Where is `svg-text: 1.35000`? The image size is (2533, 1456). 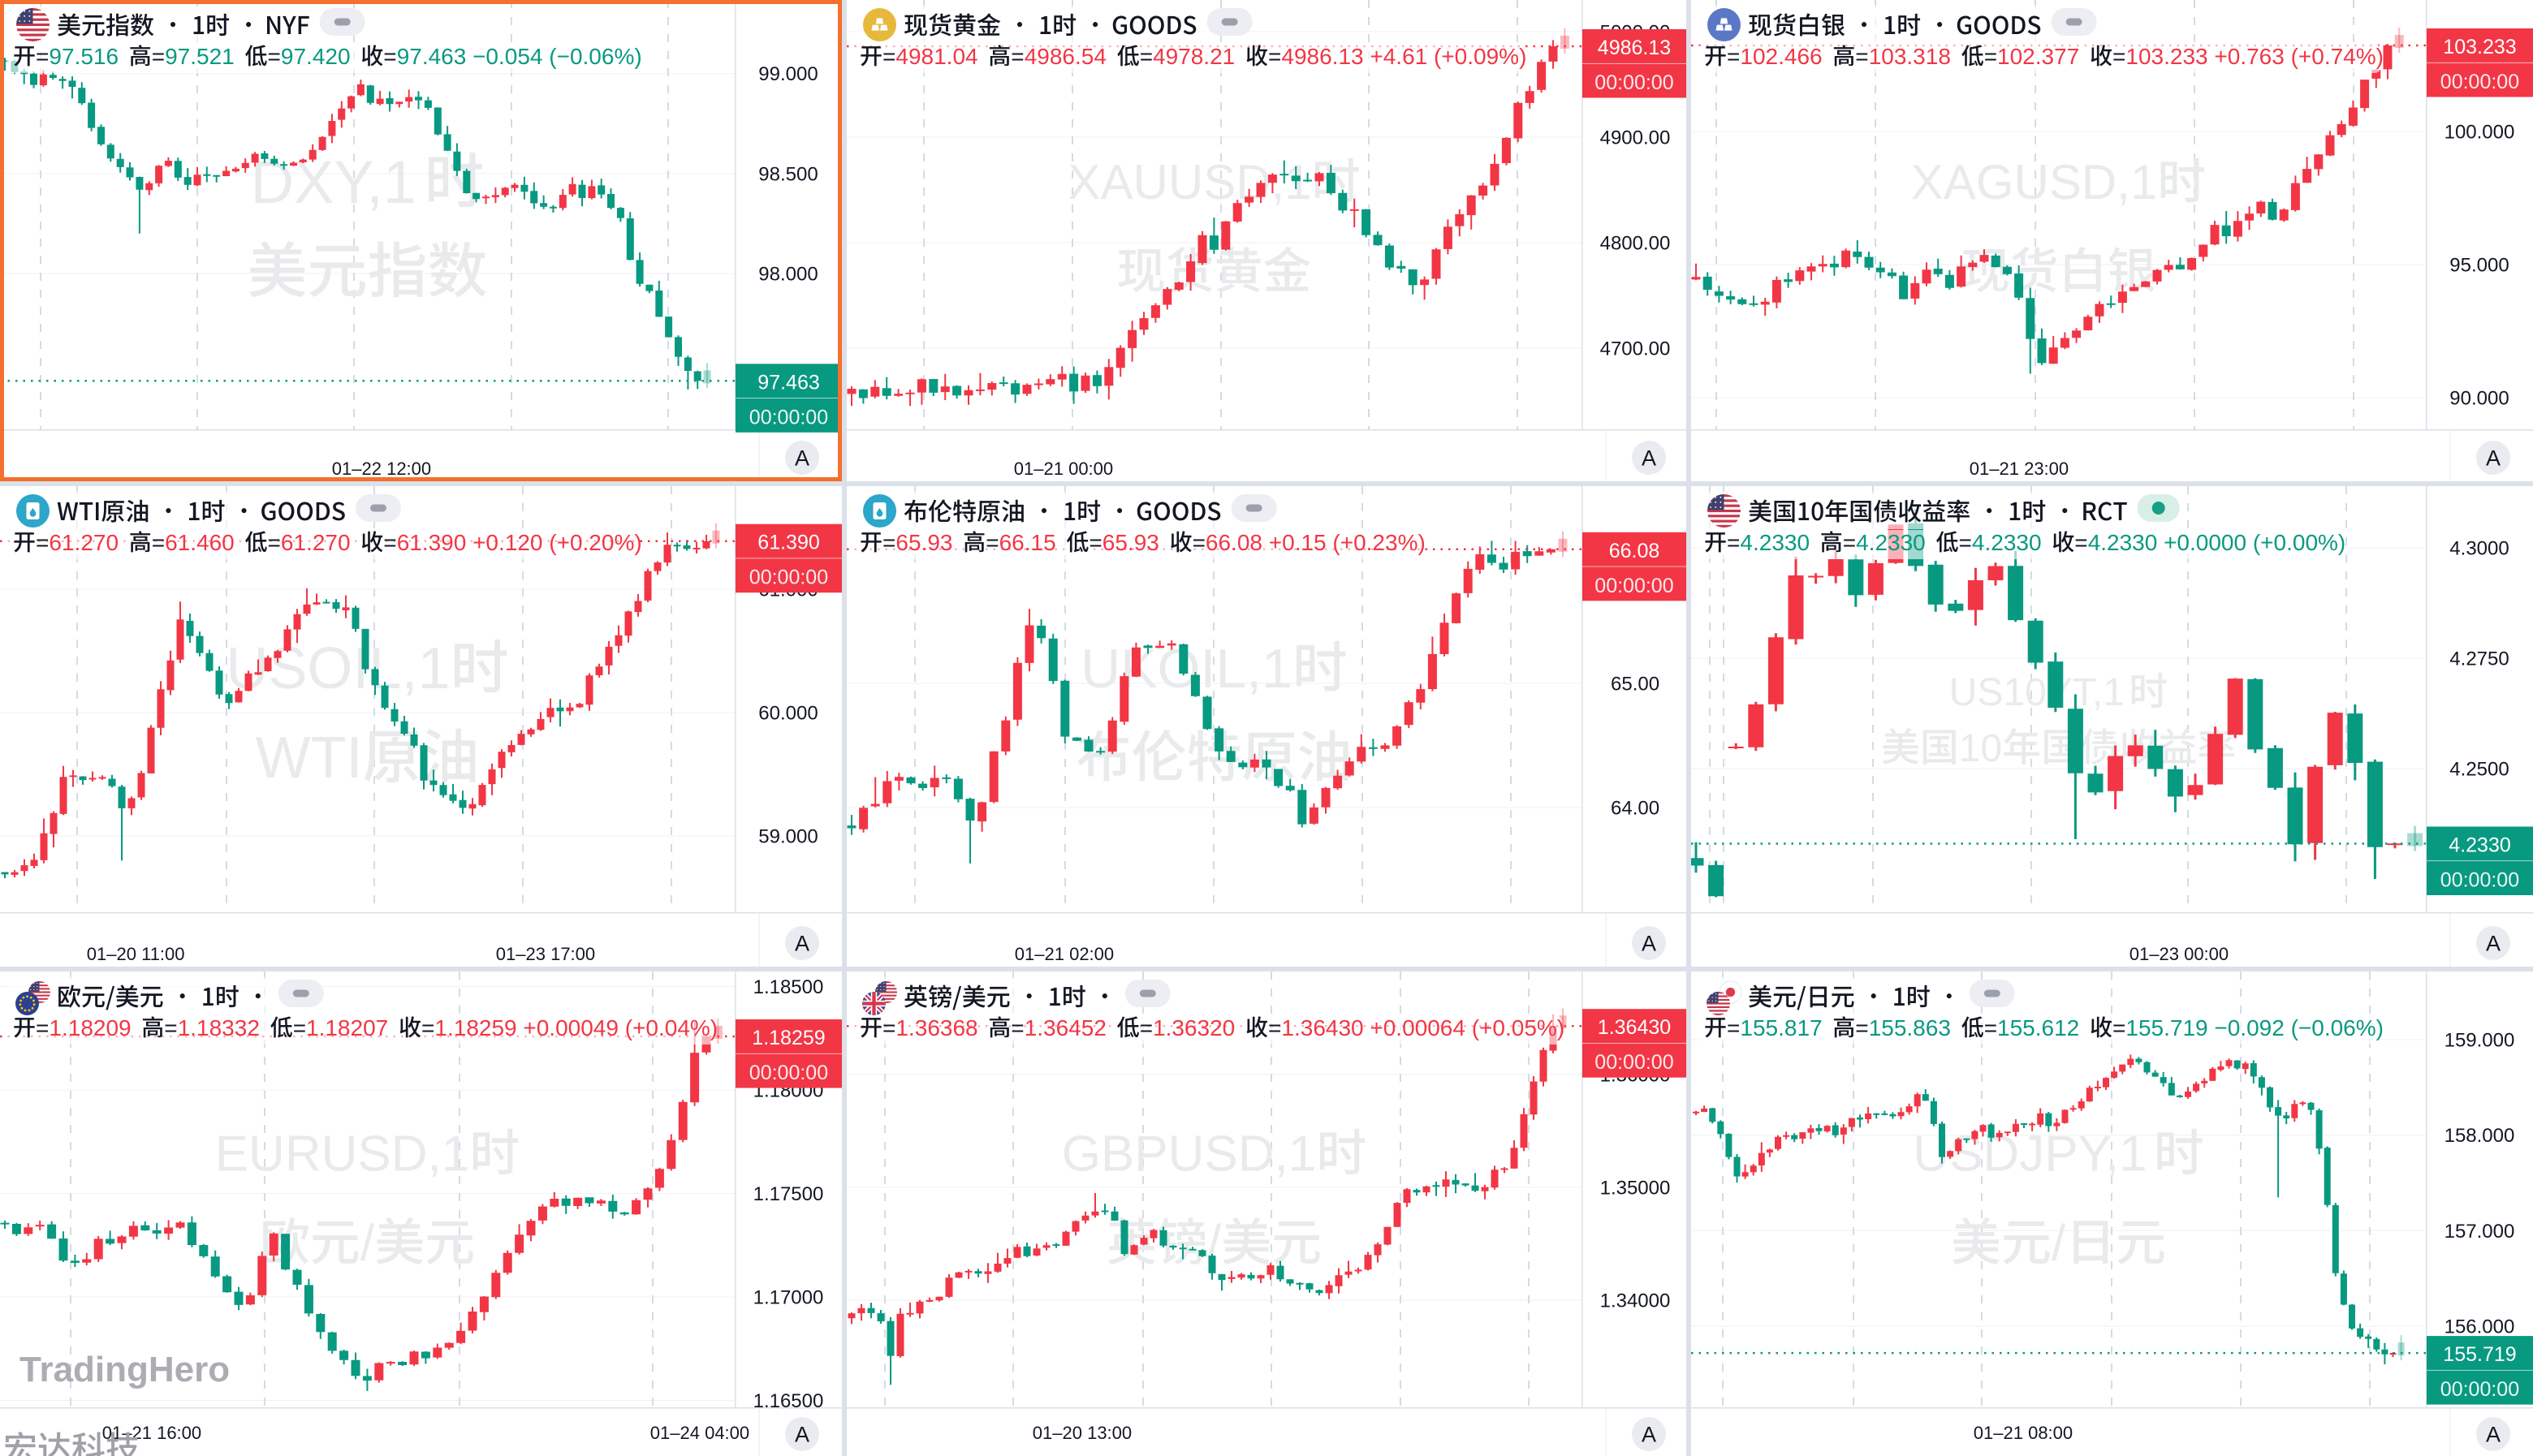
svg-text: 1.35000 is located at coordinates (1635, 1189).